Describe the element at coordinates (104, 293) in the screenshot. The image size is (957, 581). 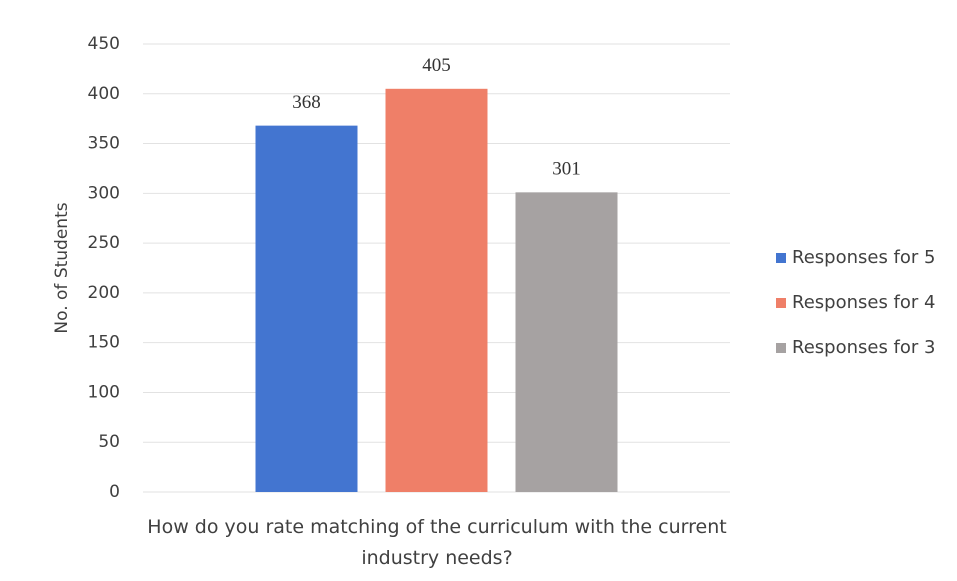
I see `y-tick-label: 200` at that location.